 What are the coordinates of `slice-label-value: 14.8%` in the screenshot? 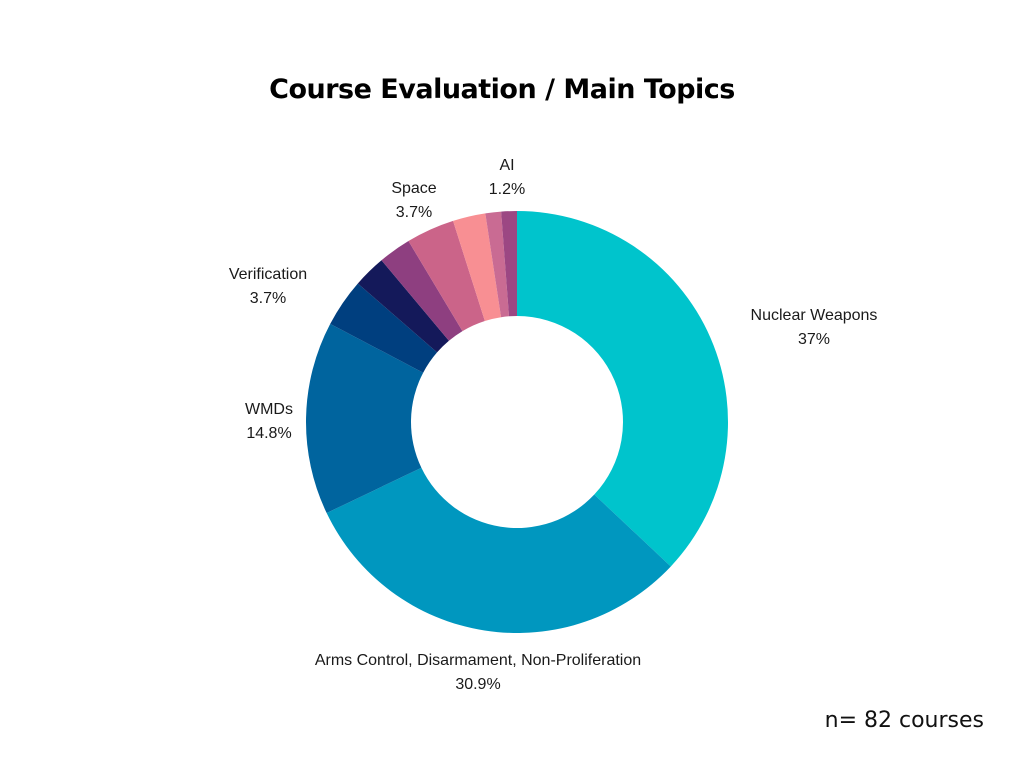 It's located at (268, 433).